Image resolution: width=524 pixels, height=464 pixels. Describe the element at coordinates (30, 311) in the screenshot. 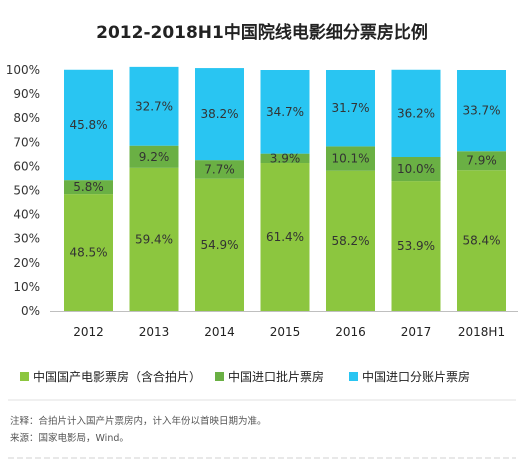

I see `y-tick-label: 0%` at that location.